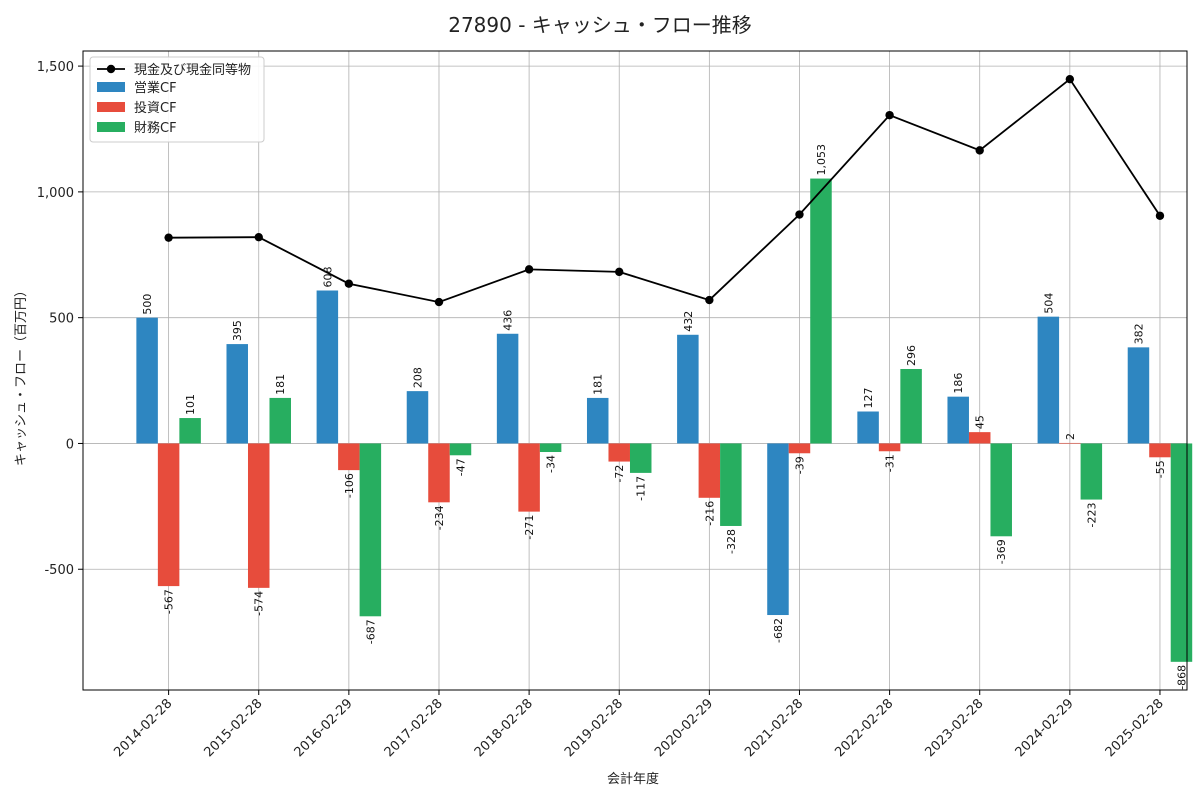 The width and height of the screenshot is (1200, 800). What do you see at coordinates (55, 193) in the screenshot?
I see `y-tick-label: 1,000` at bounding box center [55, 193].